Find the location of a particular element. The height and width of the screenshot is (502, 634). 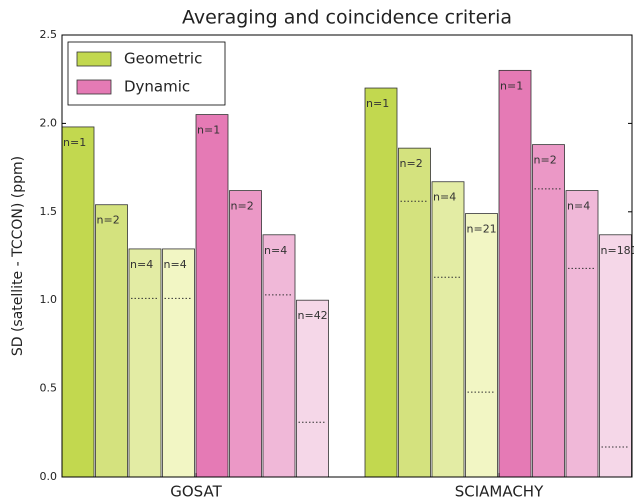

value-label: n=42 is located at coordinates (313, 315).